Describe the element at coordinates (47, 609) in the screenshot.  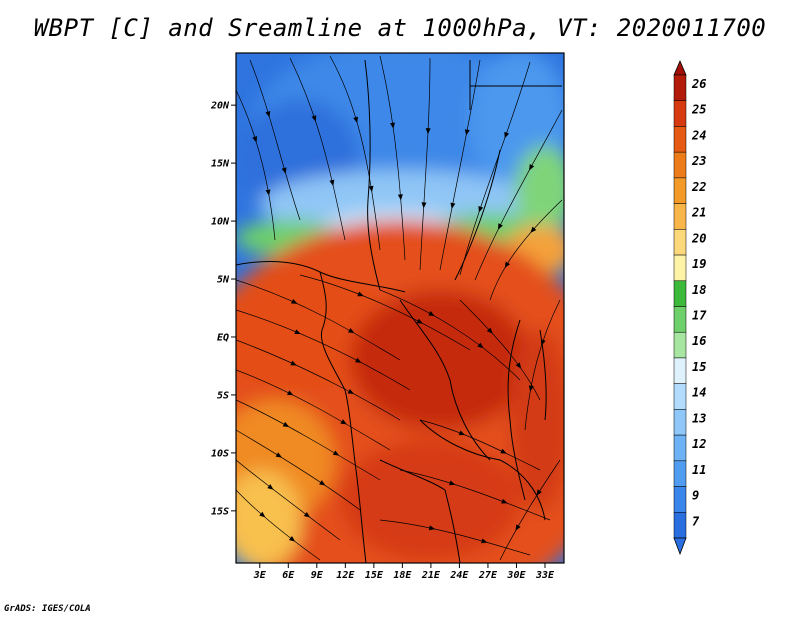
I see `credit-text: GrADS: IGES/COLA` at that location.